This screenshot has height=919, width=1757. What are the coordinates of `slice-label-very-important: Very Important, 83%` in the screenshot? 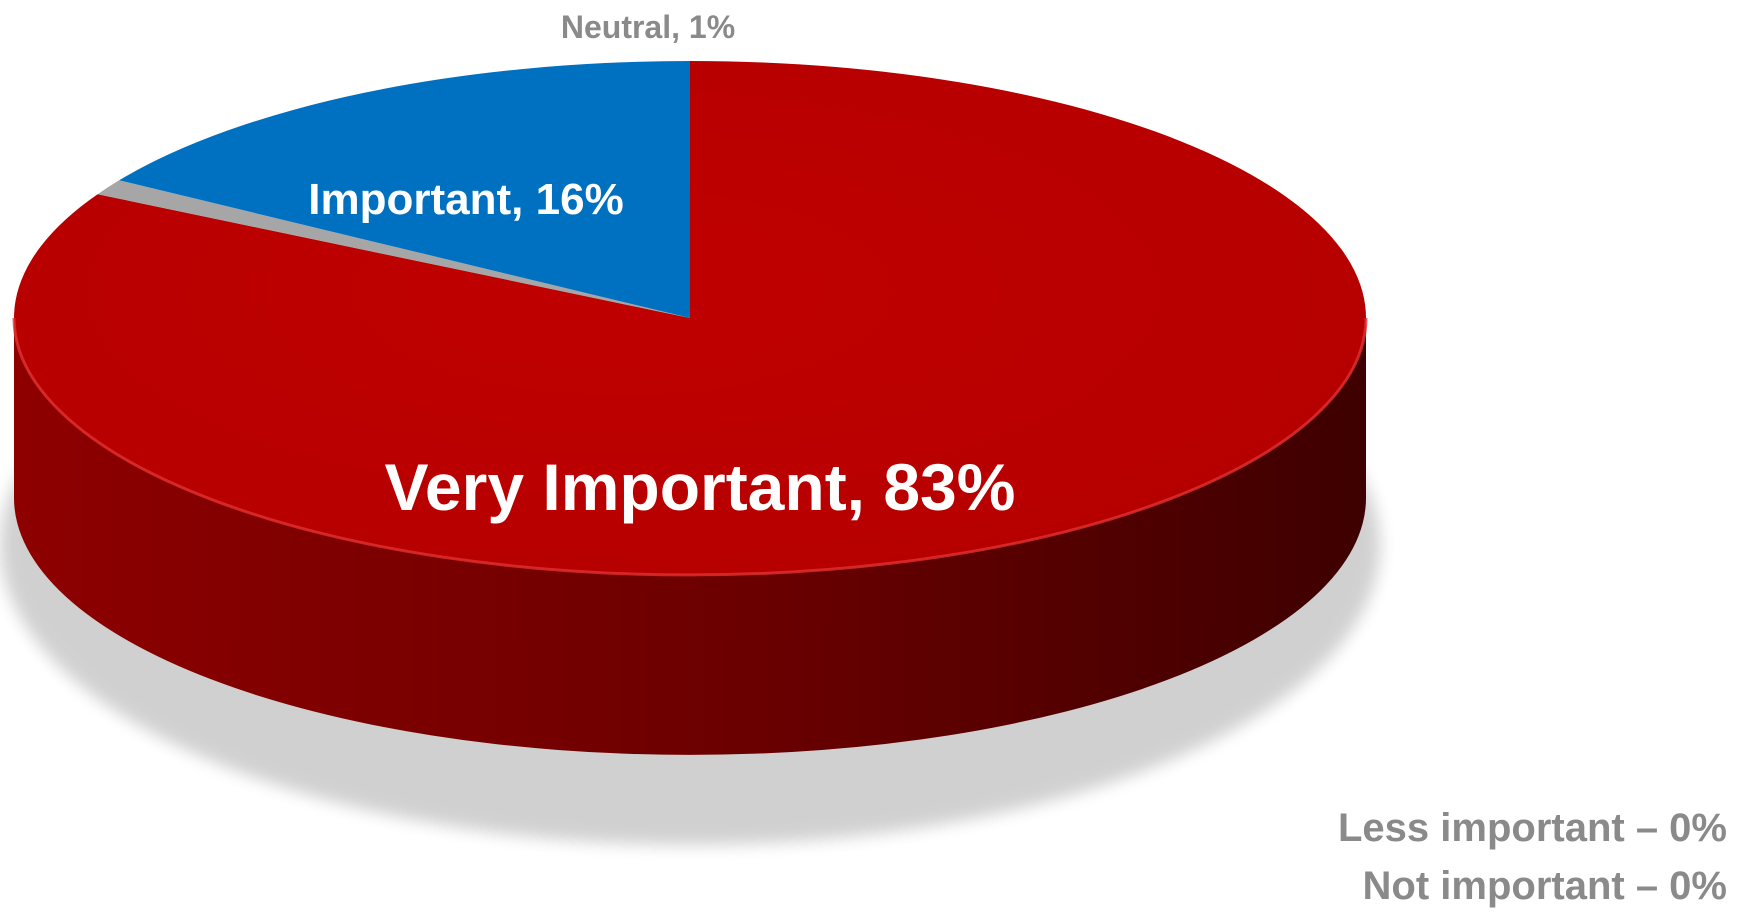 It's located at (700, 487).